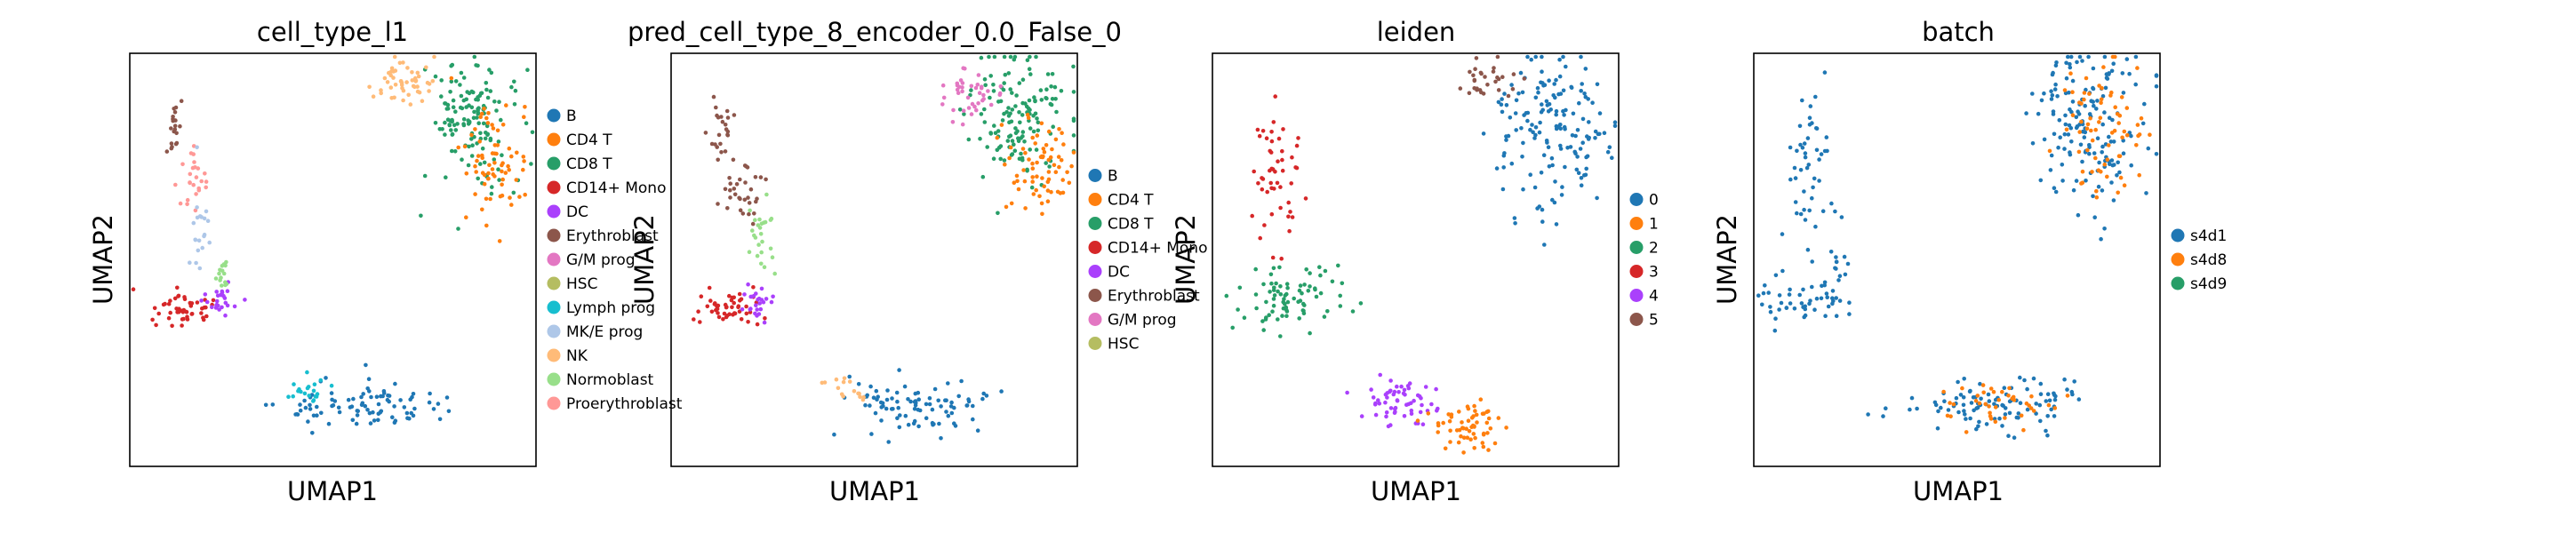  I want to click on x-axis-label: UMAP1, so click(1416, 491).